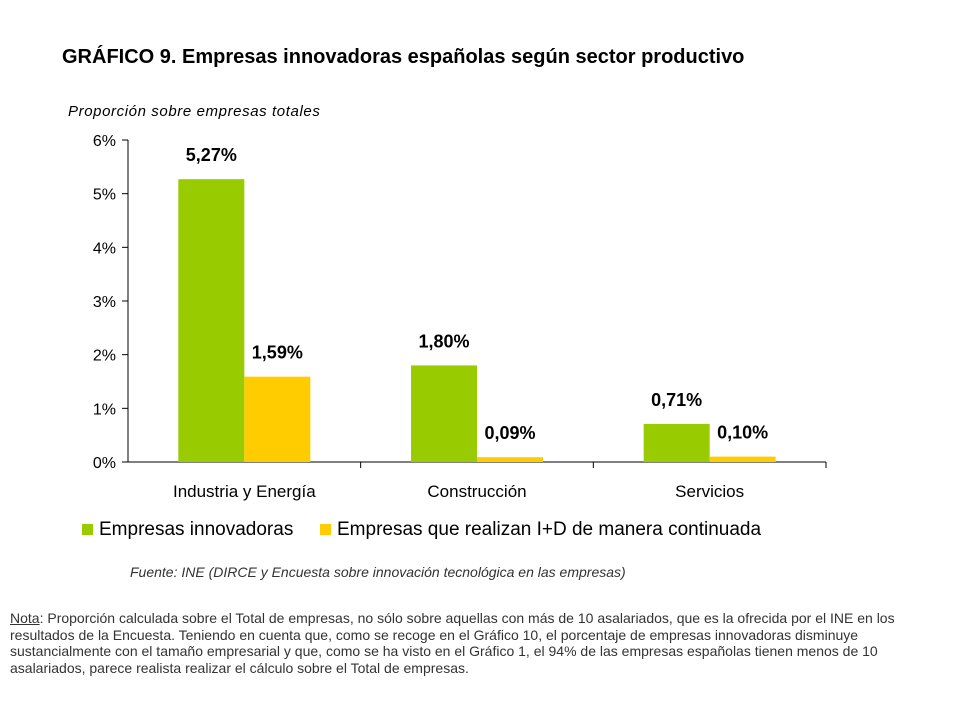 The image size is (960, 720). What do you see at coordinates (25, 618) in the screenshot?
I see `note-label: Nota` at bounding box center [25, 618].